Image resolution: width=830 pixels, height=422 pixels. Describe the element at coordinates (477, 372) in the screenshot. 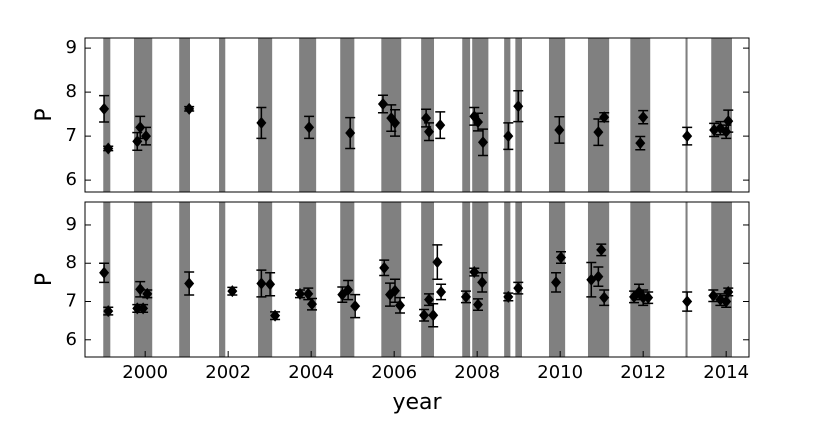

I see `x-tick-label: 2008` at that location.